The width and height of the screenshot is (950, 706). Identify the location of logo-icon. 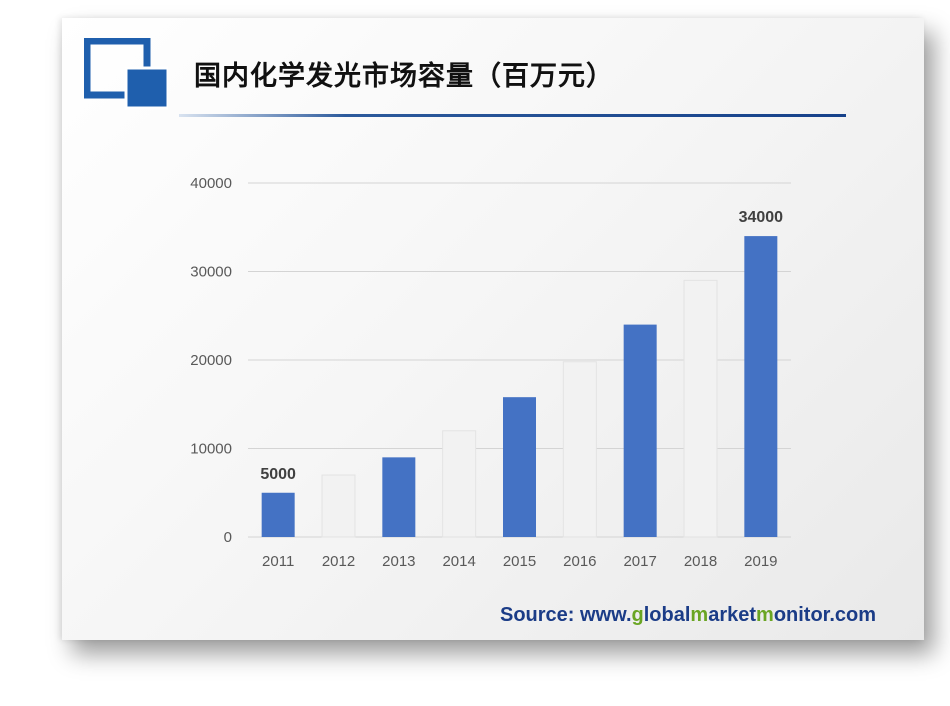
(126, 74).